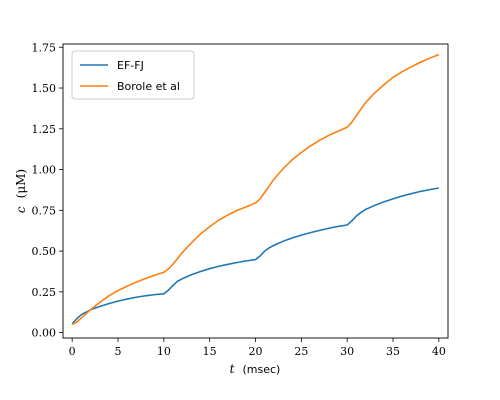 Image resolution: width=500 pixels, height=400 pixels. Describe the element at coordinates (130, 65) in the screenshot. I see `legend-label-ef-fj: EF-FJ` at that location.